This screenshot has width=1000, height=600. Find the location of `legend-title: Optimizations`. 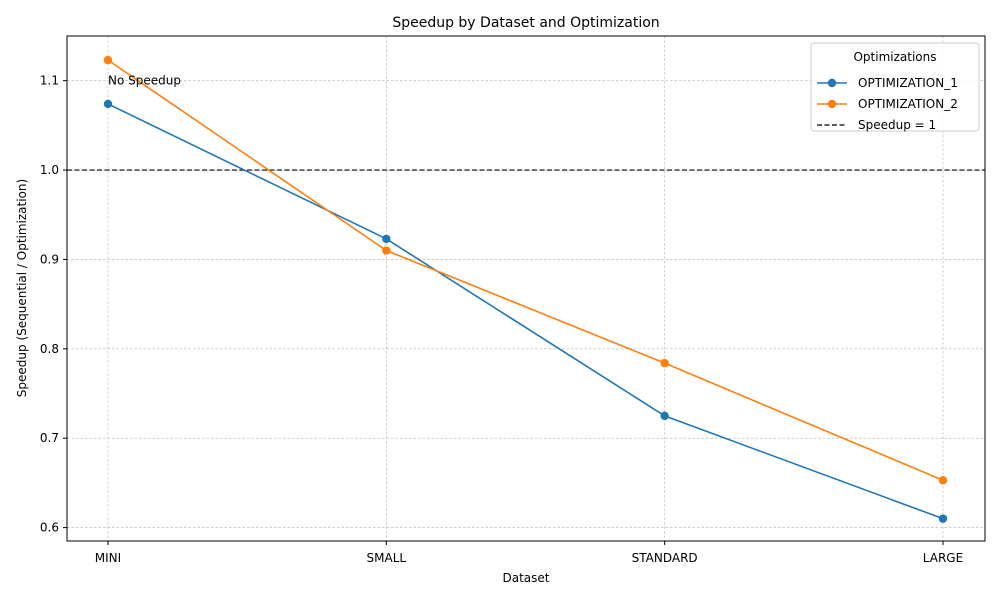

legend-title: Optimizations is located at coordinates (894, 57).